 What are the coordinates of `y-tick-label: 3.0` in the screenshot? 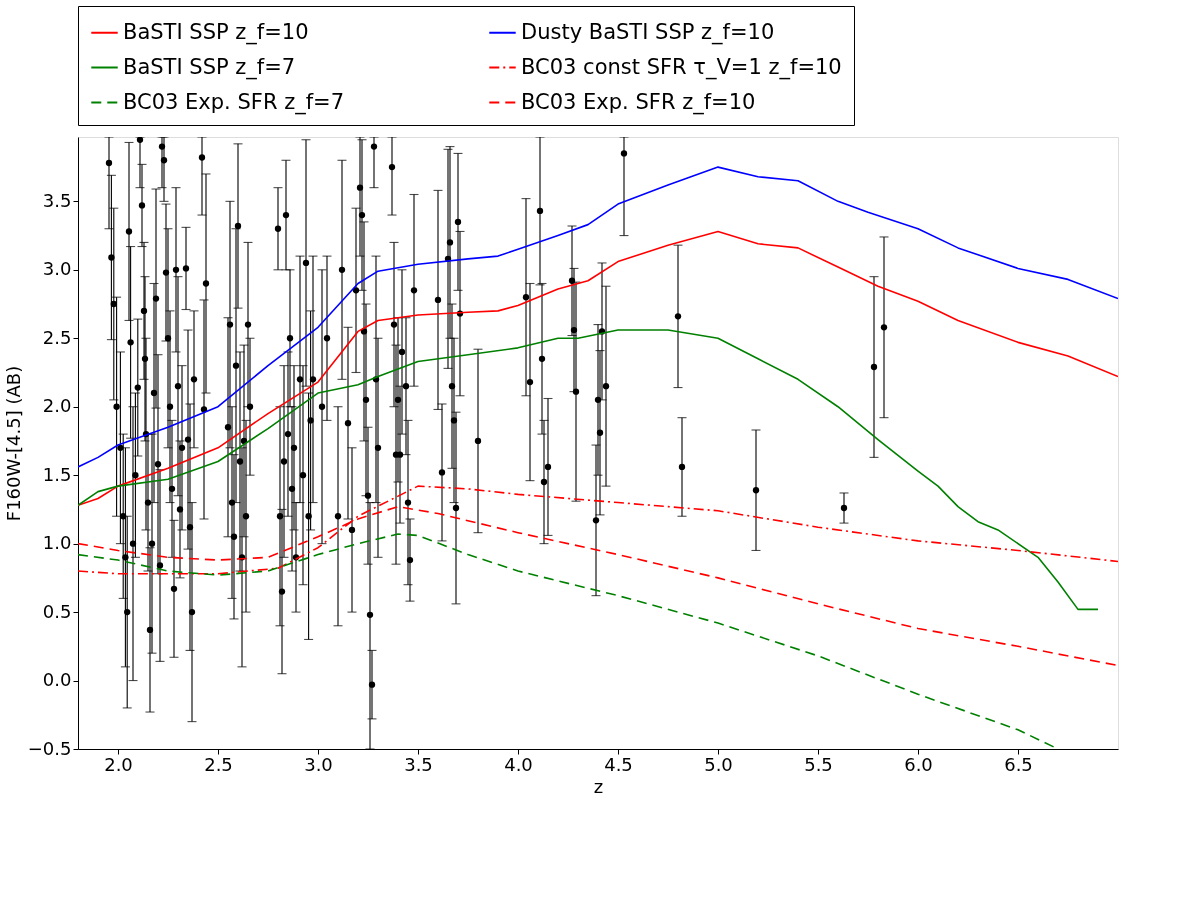 It's located at (57, 269).